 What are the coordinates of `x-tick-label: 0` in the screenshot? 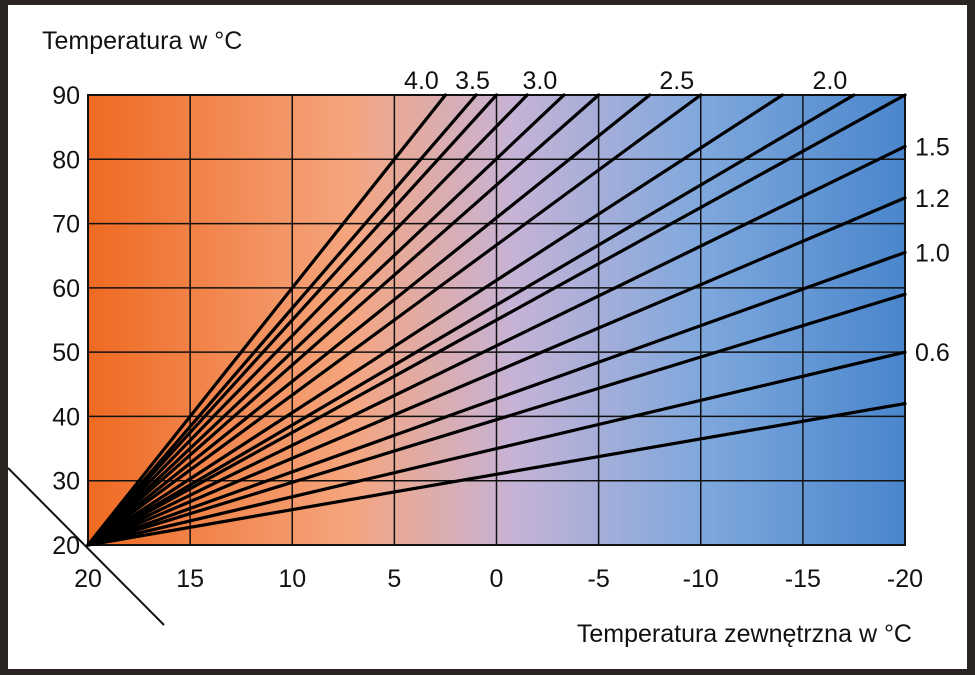 It's located at (497, 579).